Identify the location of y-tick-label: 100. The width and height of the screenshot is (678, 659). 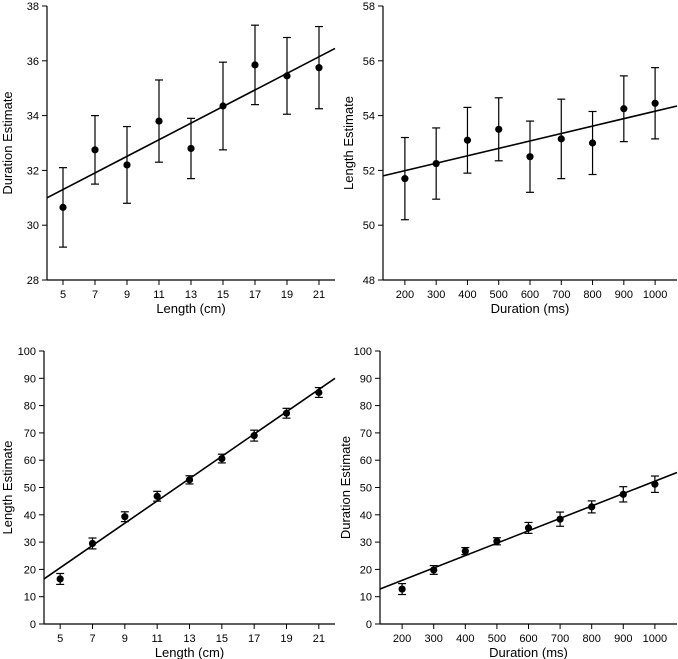
(27, 352).